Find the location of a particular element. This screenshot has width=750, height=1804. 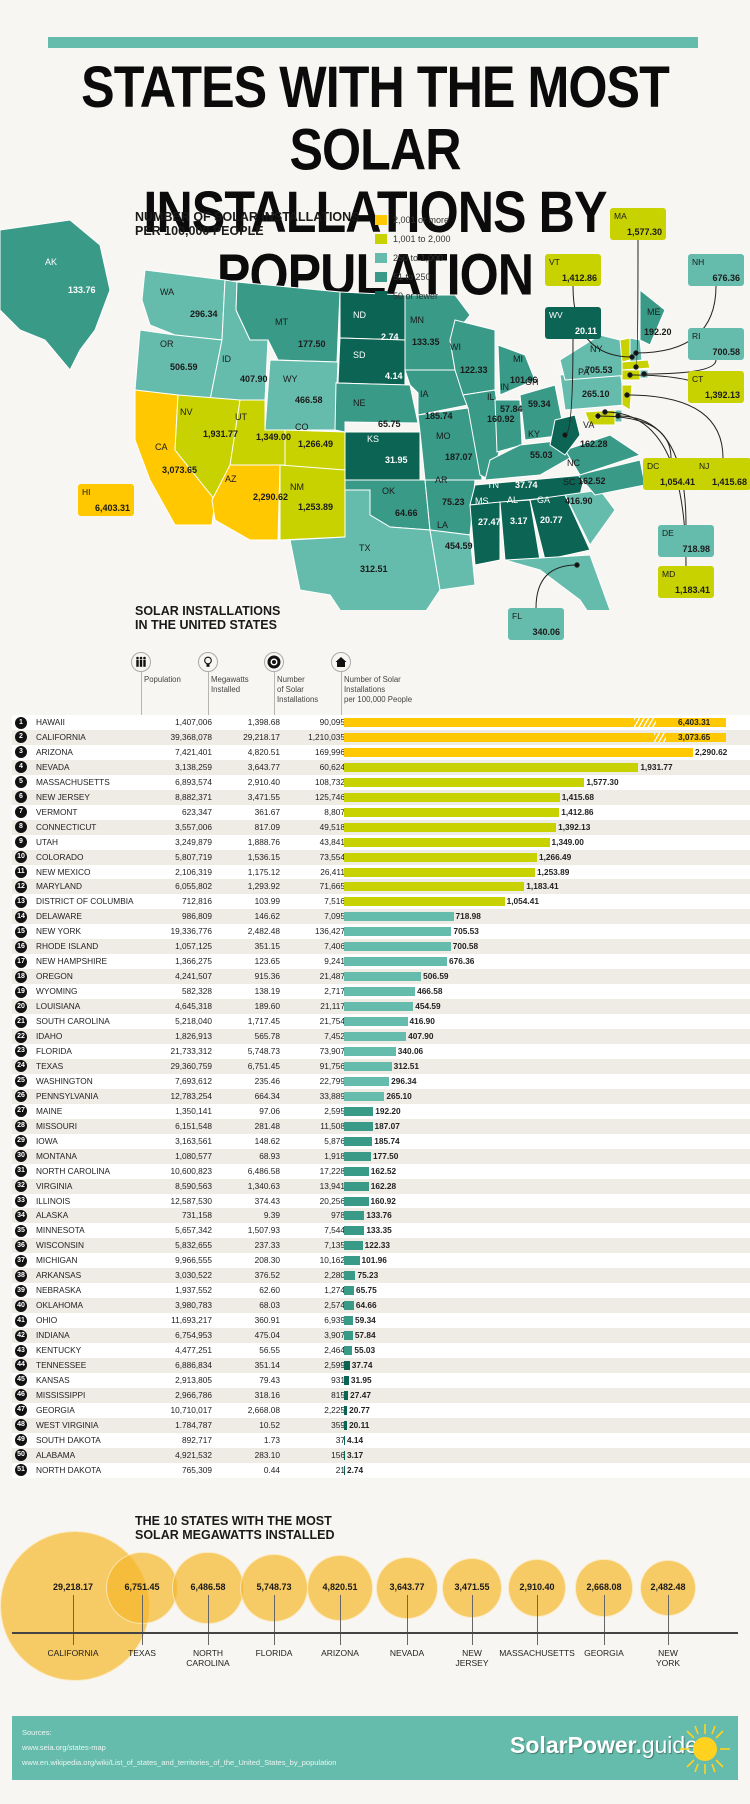

bubble-value-label: 3,643.77 is located at coordinates (407, 1587).